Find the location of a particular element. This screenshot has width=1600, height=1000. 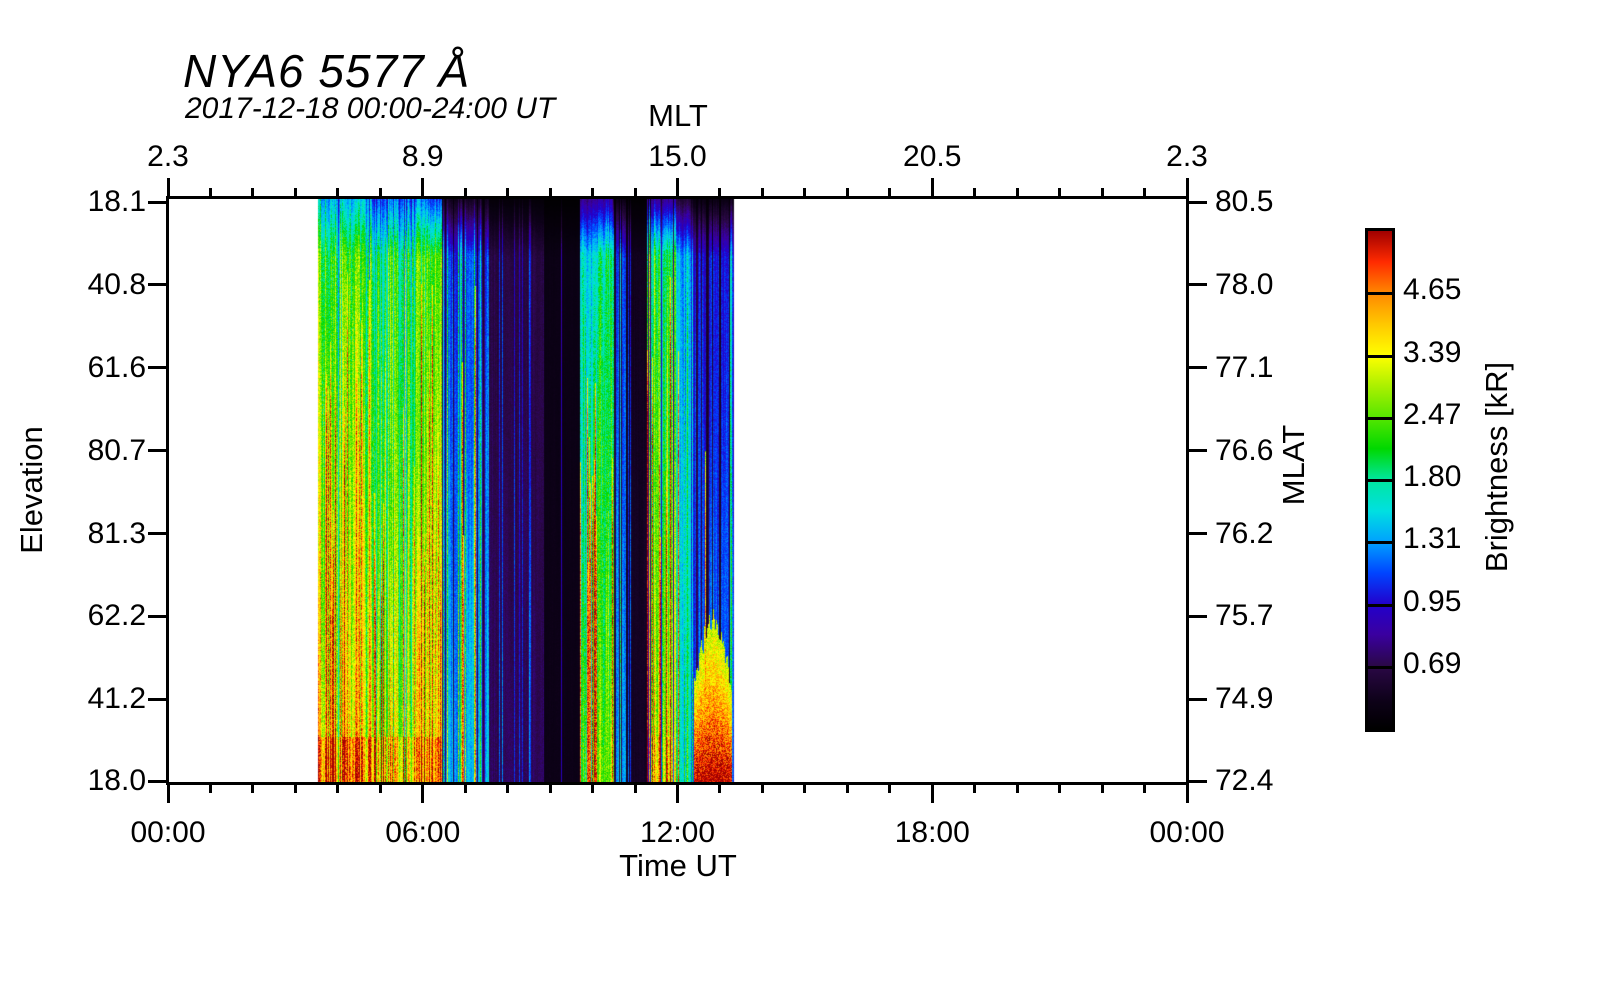

mlat-tick-label: 76.6 is located at coordinates (1244, 450).